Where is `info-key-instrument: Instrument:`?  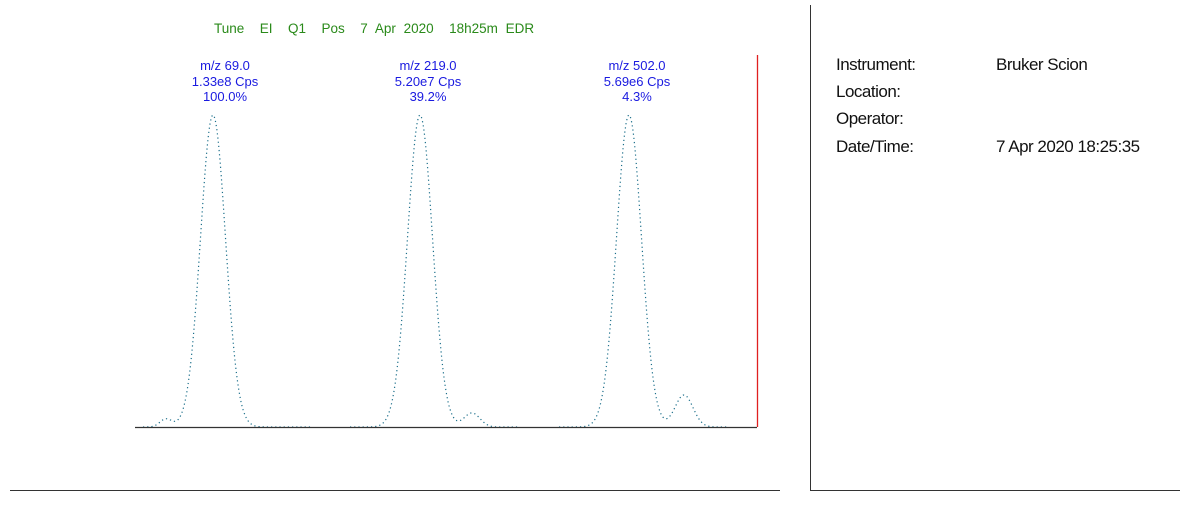 info-key-instrument: Instrument: is located at coordinates (876, 64).